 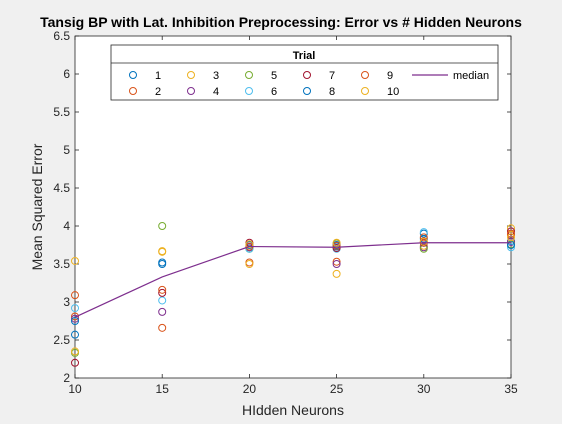 I want to click on y-tick-label: 2.5, so click(x=61, y=340).